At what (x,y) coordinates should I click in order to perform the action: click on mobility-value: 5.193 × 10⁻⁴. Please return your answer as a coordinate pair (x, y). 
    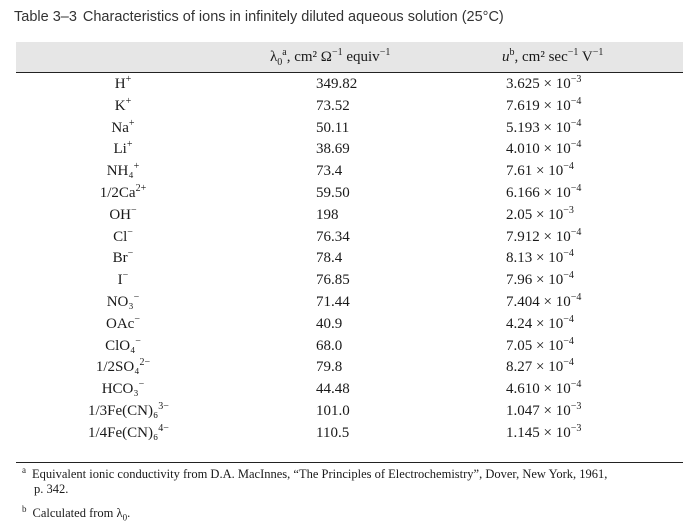
    Looking at the image, I should click on (543, 129).